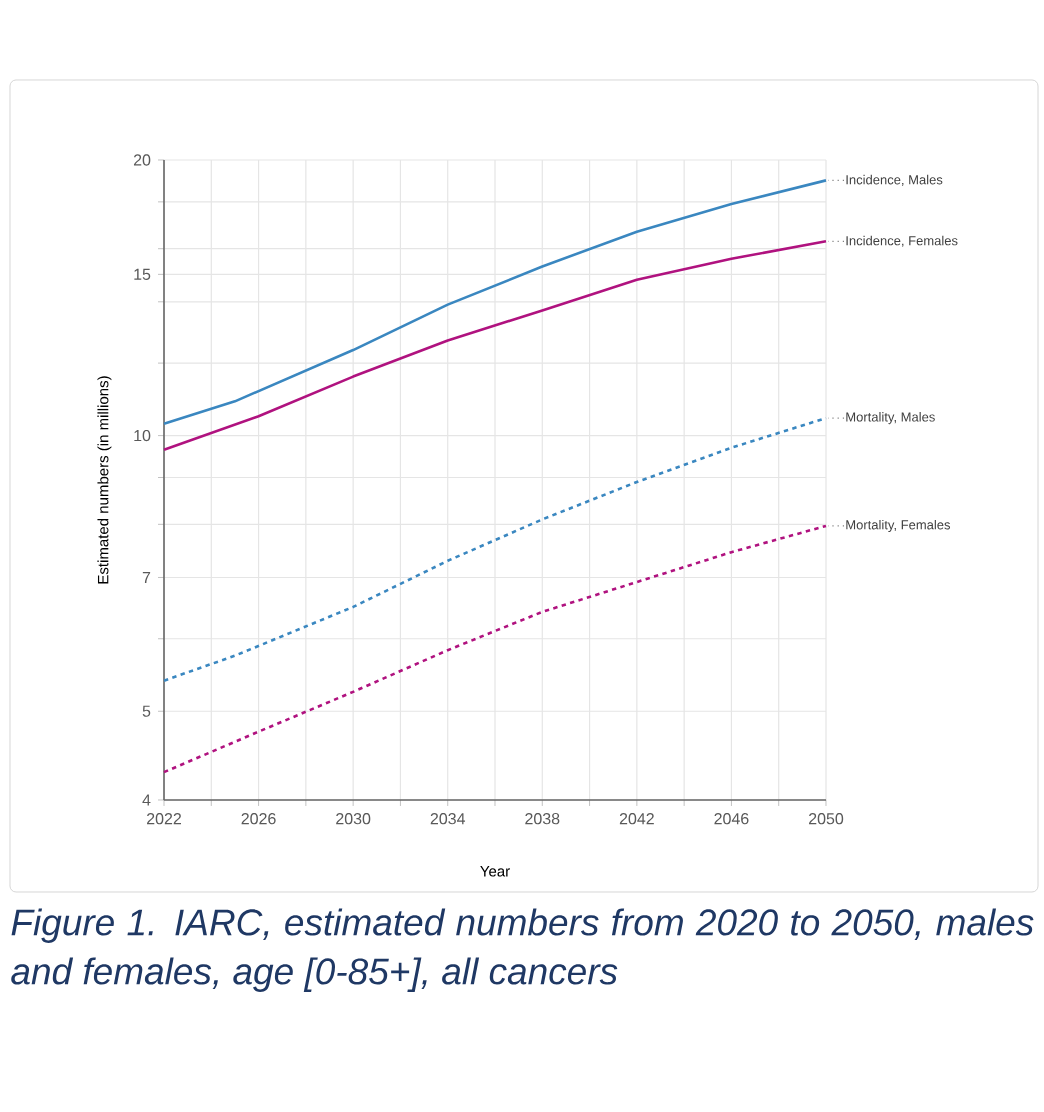  I want to click on x-tick-label: 2050, so click(826, 819).